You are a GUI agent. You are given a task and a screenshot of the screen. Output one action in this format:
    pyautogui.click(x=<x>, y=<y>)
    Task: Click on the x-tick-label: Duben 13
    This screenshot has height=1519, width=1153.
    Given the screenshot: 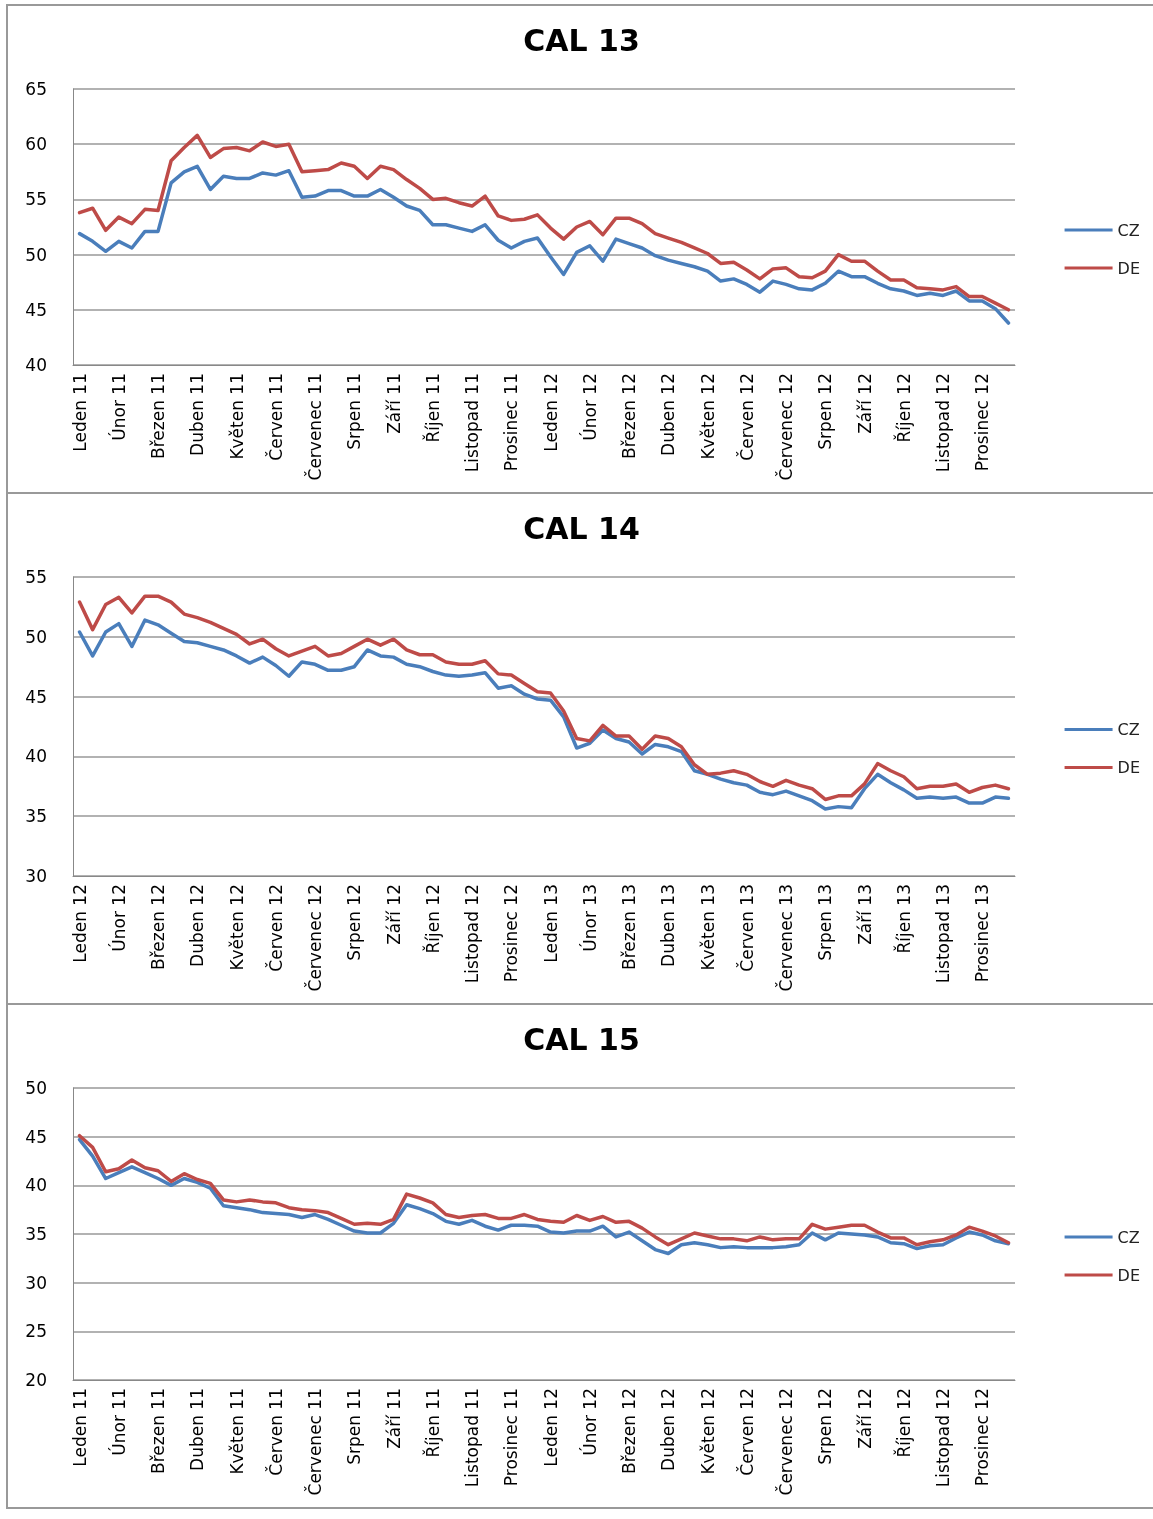 What is the action you would take?
    pyautogui.click(x=668, y=925)
    